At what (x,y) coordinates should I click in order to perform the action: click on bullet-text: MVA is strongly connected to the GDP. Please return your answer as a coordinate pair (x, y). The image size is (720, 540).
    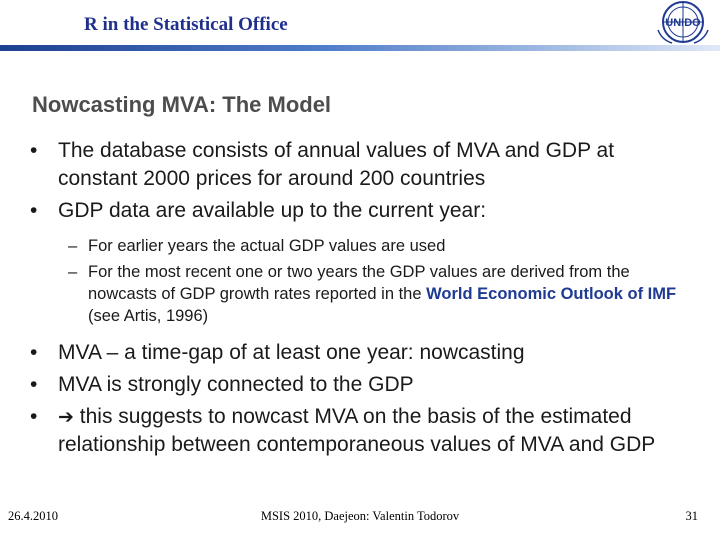
    Looking at the image, I should click on (236, 384).